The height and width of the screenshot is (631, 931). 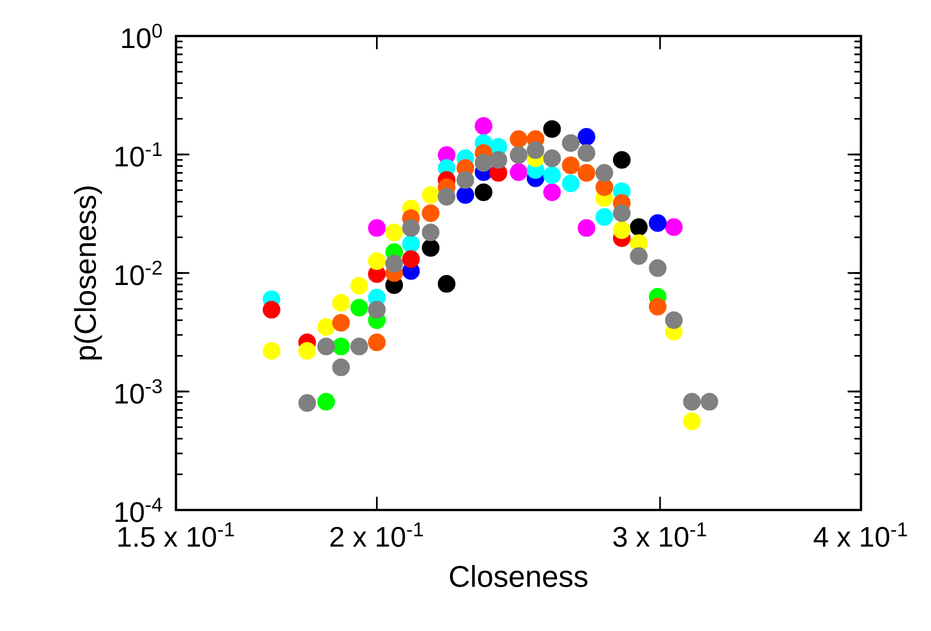 I want to click on x-tick-label: 3 x 10$^{-1}$, so click(x=659, y=534).